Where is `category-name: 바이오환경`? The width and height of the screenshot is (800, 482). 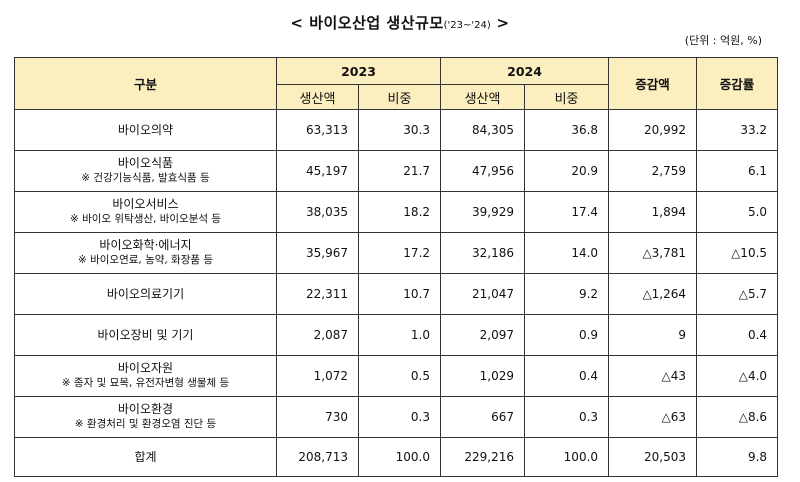 category-name: 바이오환경 is located at coordinates (145, 409).